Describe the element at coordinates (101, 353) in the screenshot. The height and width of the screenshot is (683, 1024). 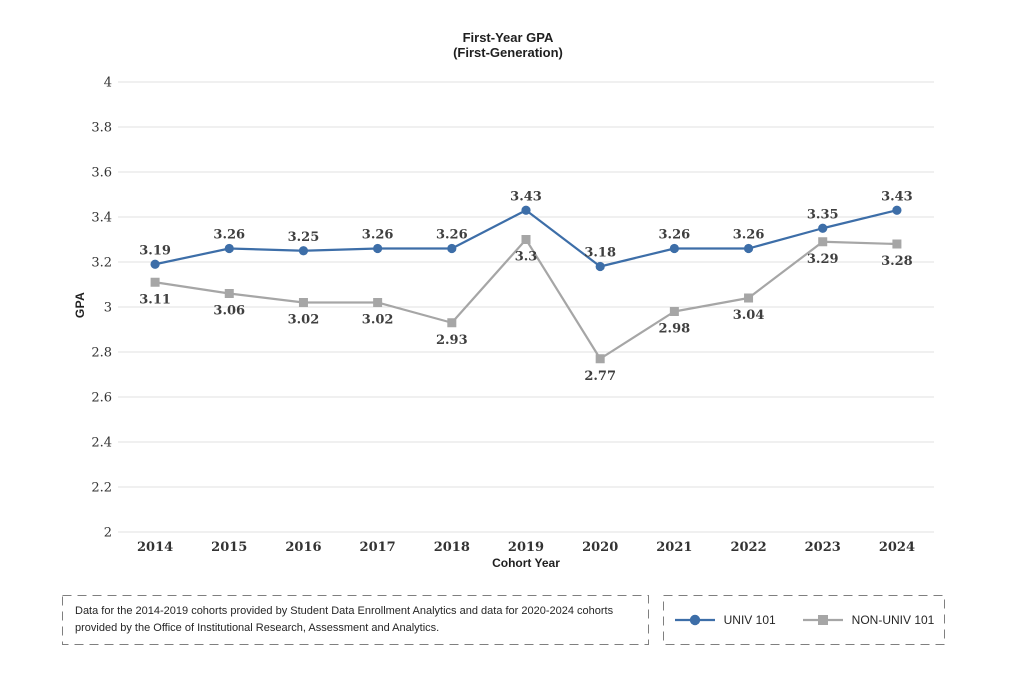
I see `y-tick-label: 2.8` at that location.